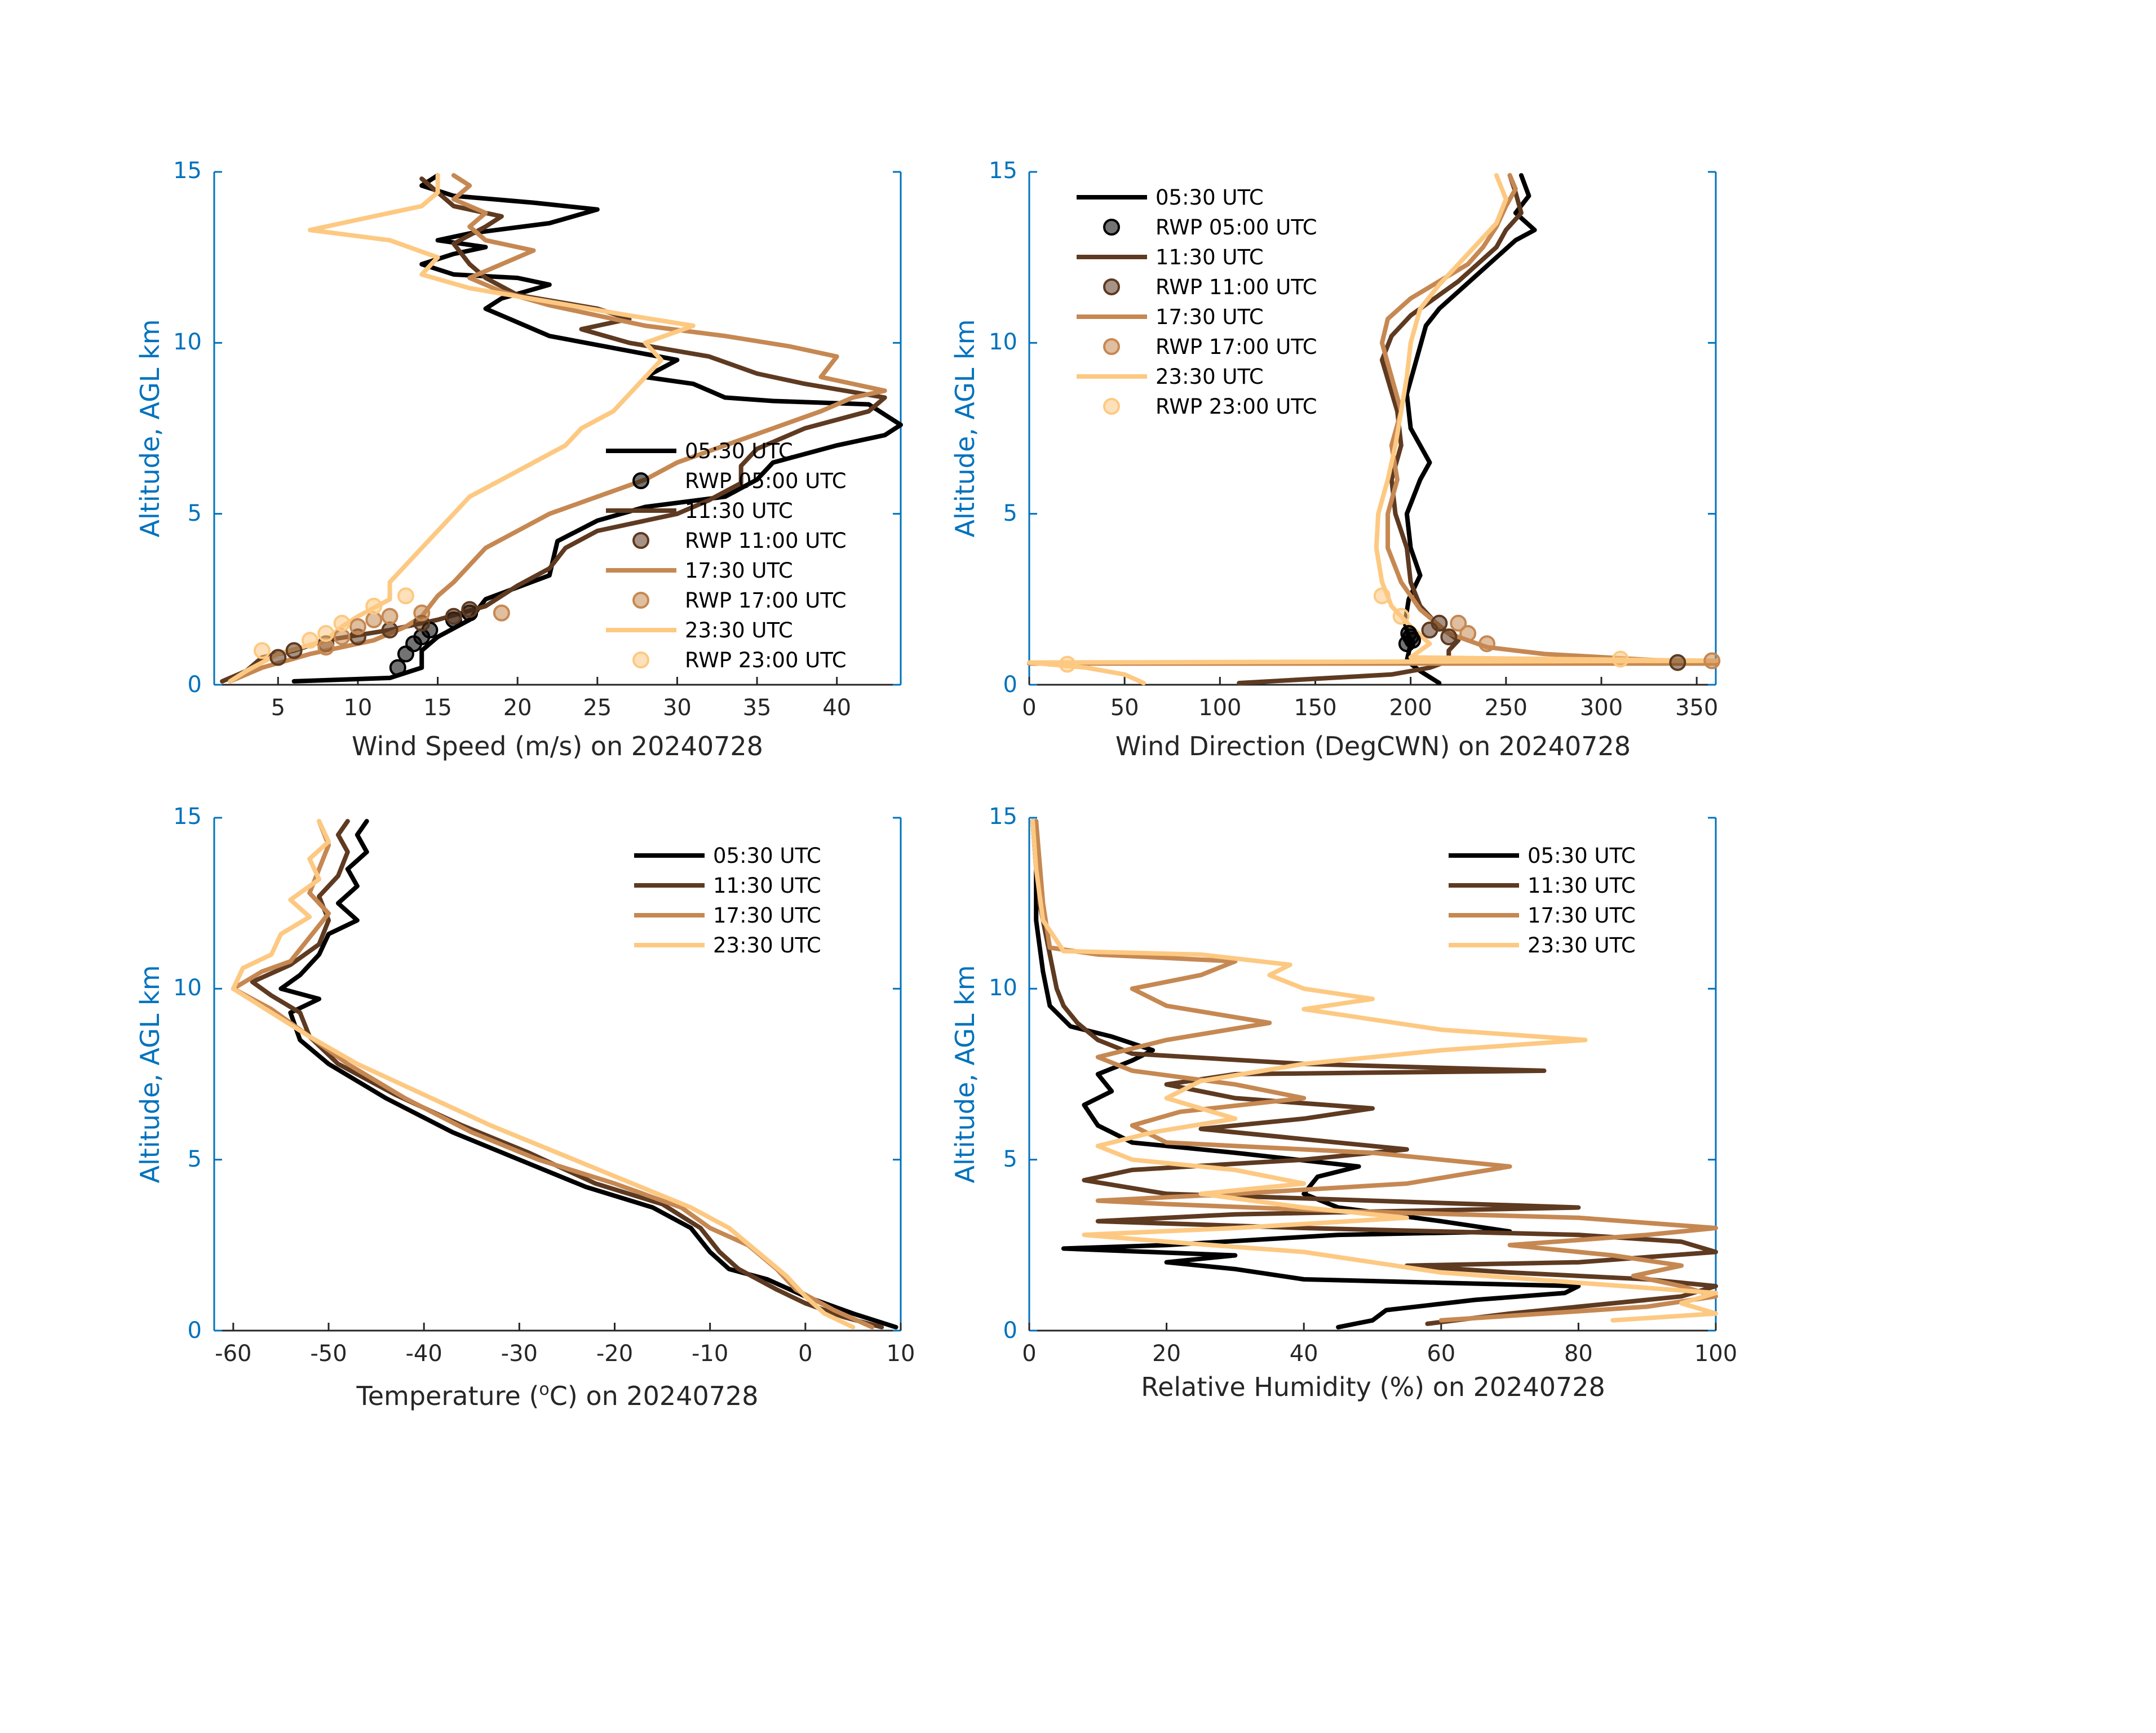 Image resolution: width=2156 pixels, height=1733 pixels. Describe the element at coordinates (195, 513) in the screenshot. I see `wind-speed-y-tick: 5` at that location.